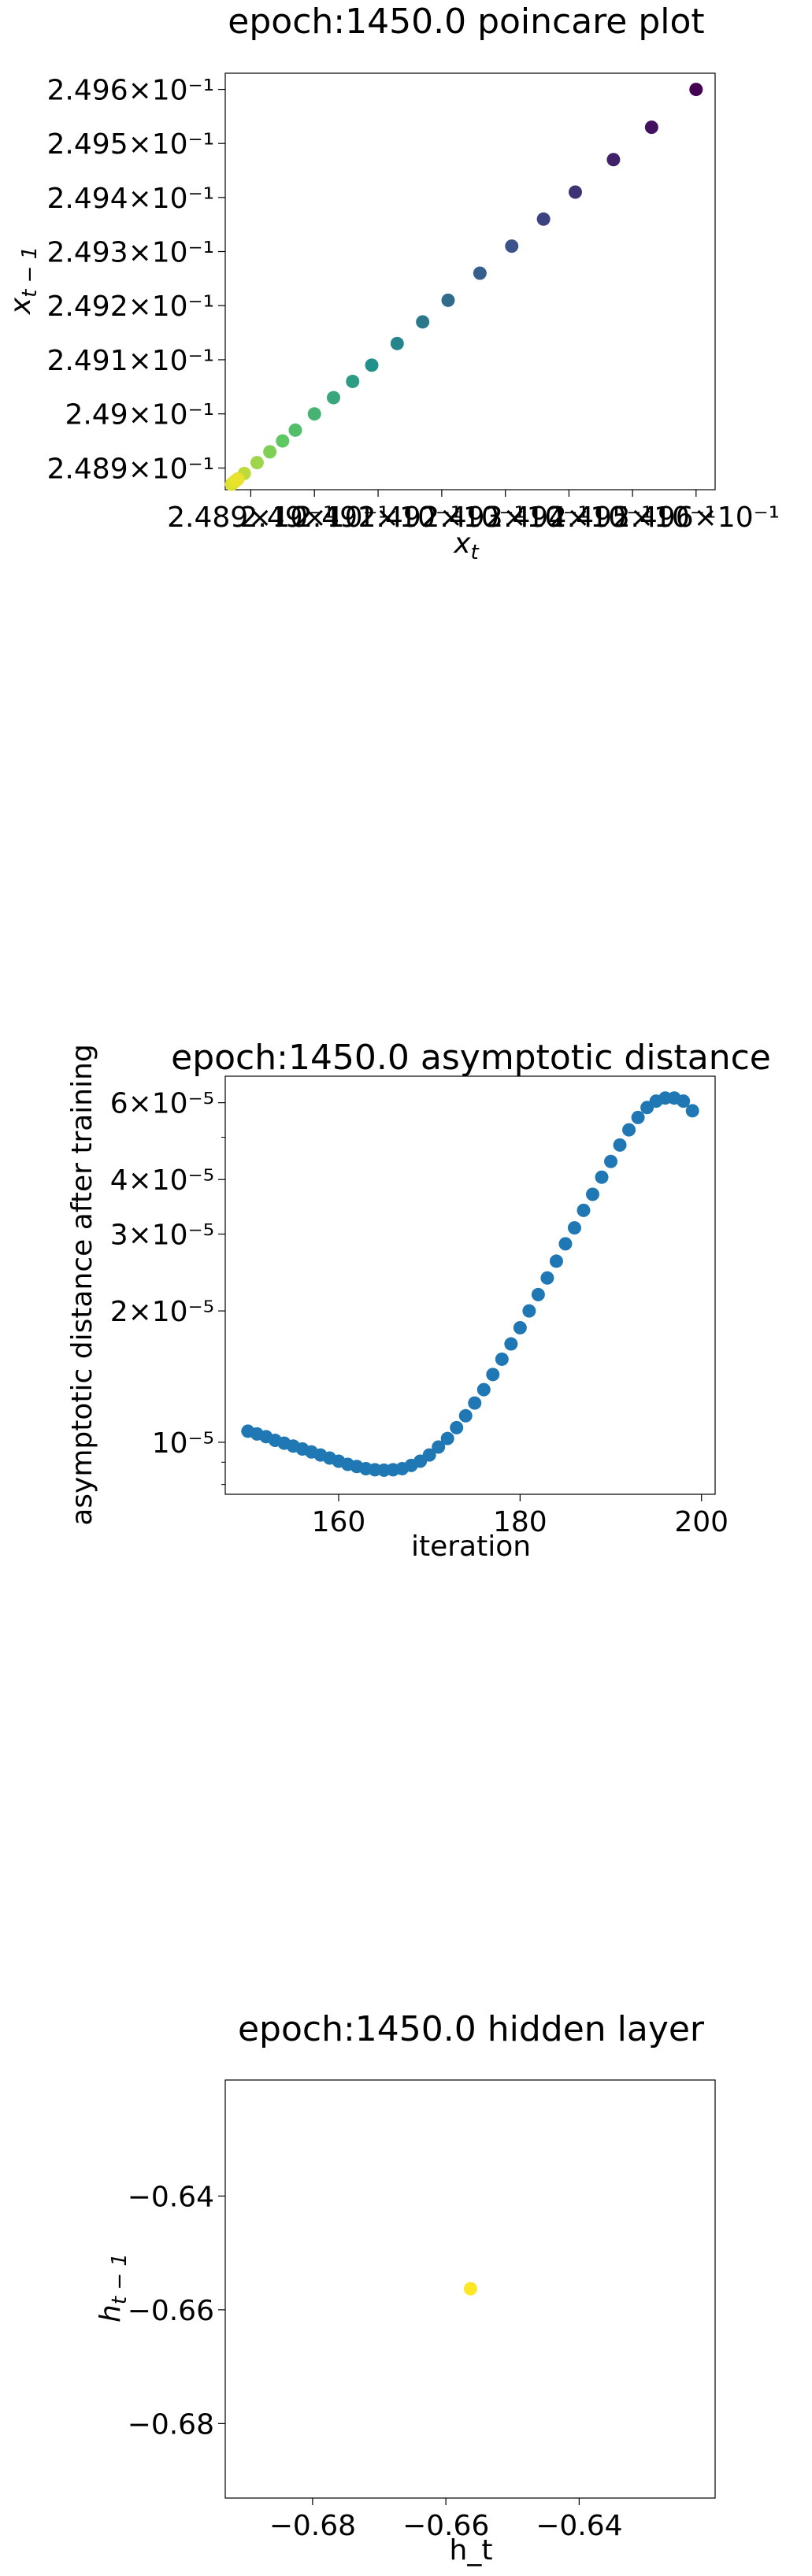 This screenshot has height=2576, width=812. Describe the element at coordinates (471, 1546) in the screenshot. I see `asymptotic-x-label: iteration` at that location.